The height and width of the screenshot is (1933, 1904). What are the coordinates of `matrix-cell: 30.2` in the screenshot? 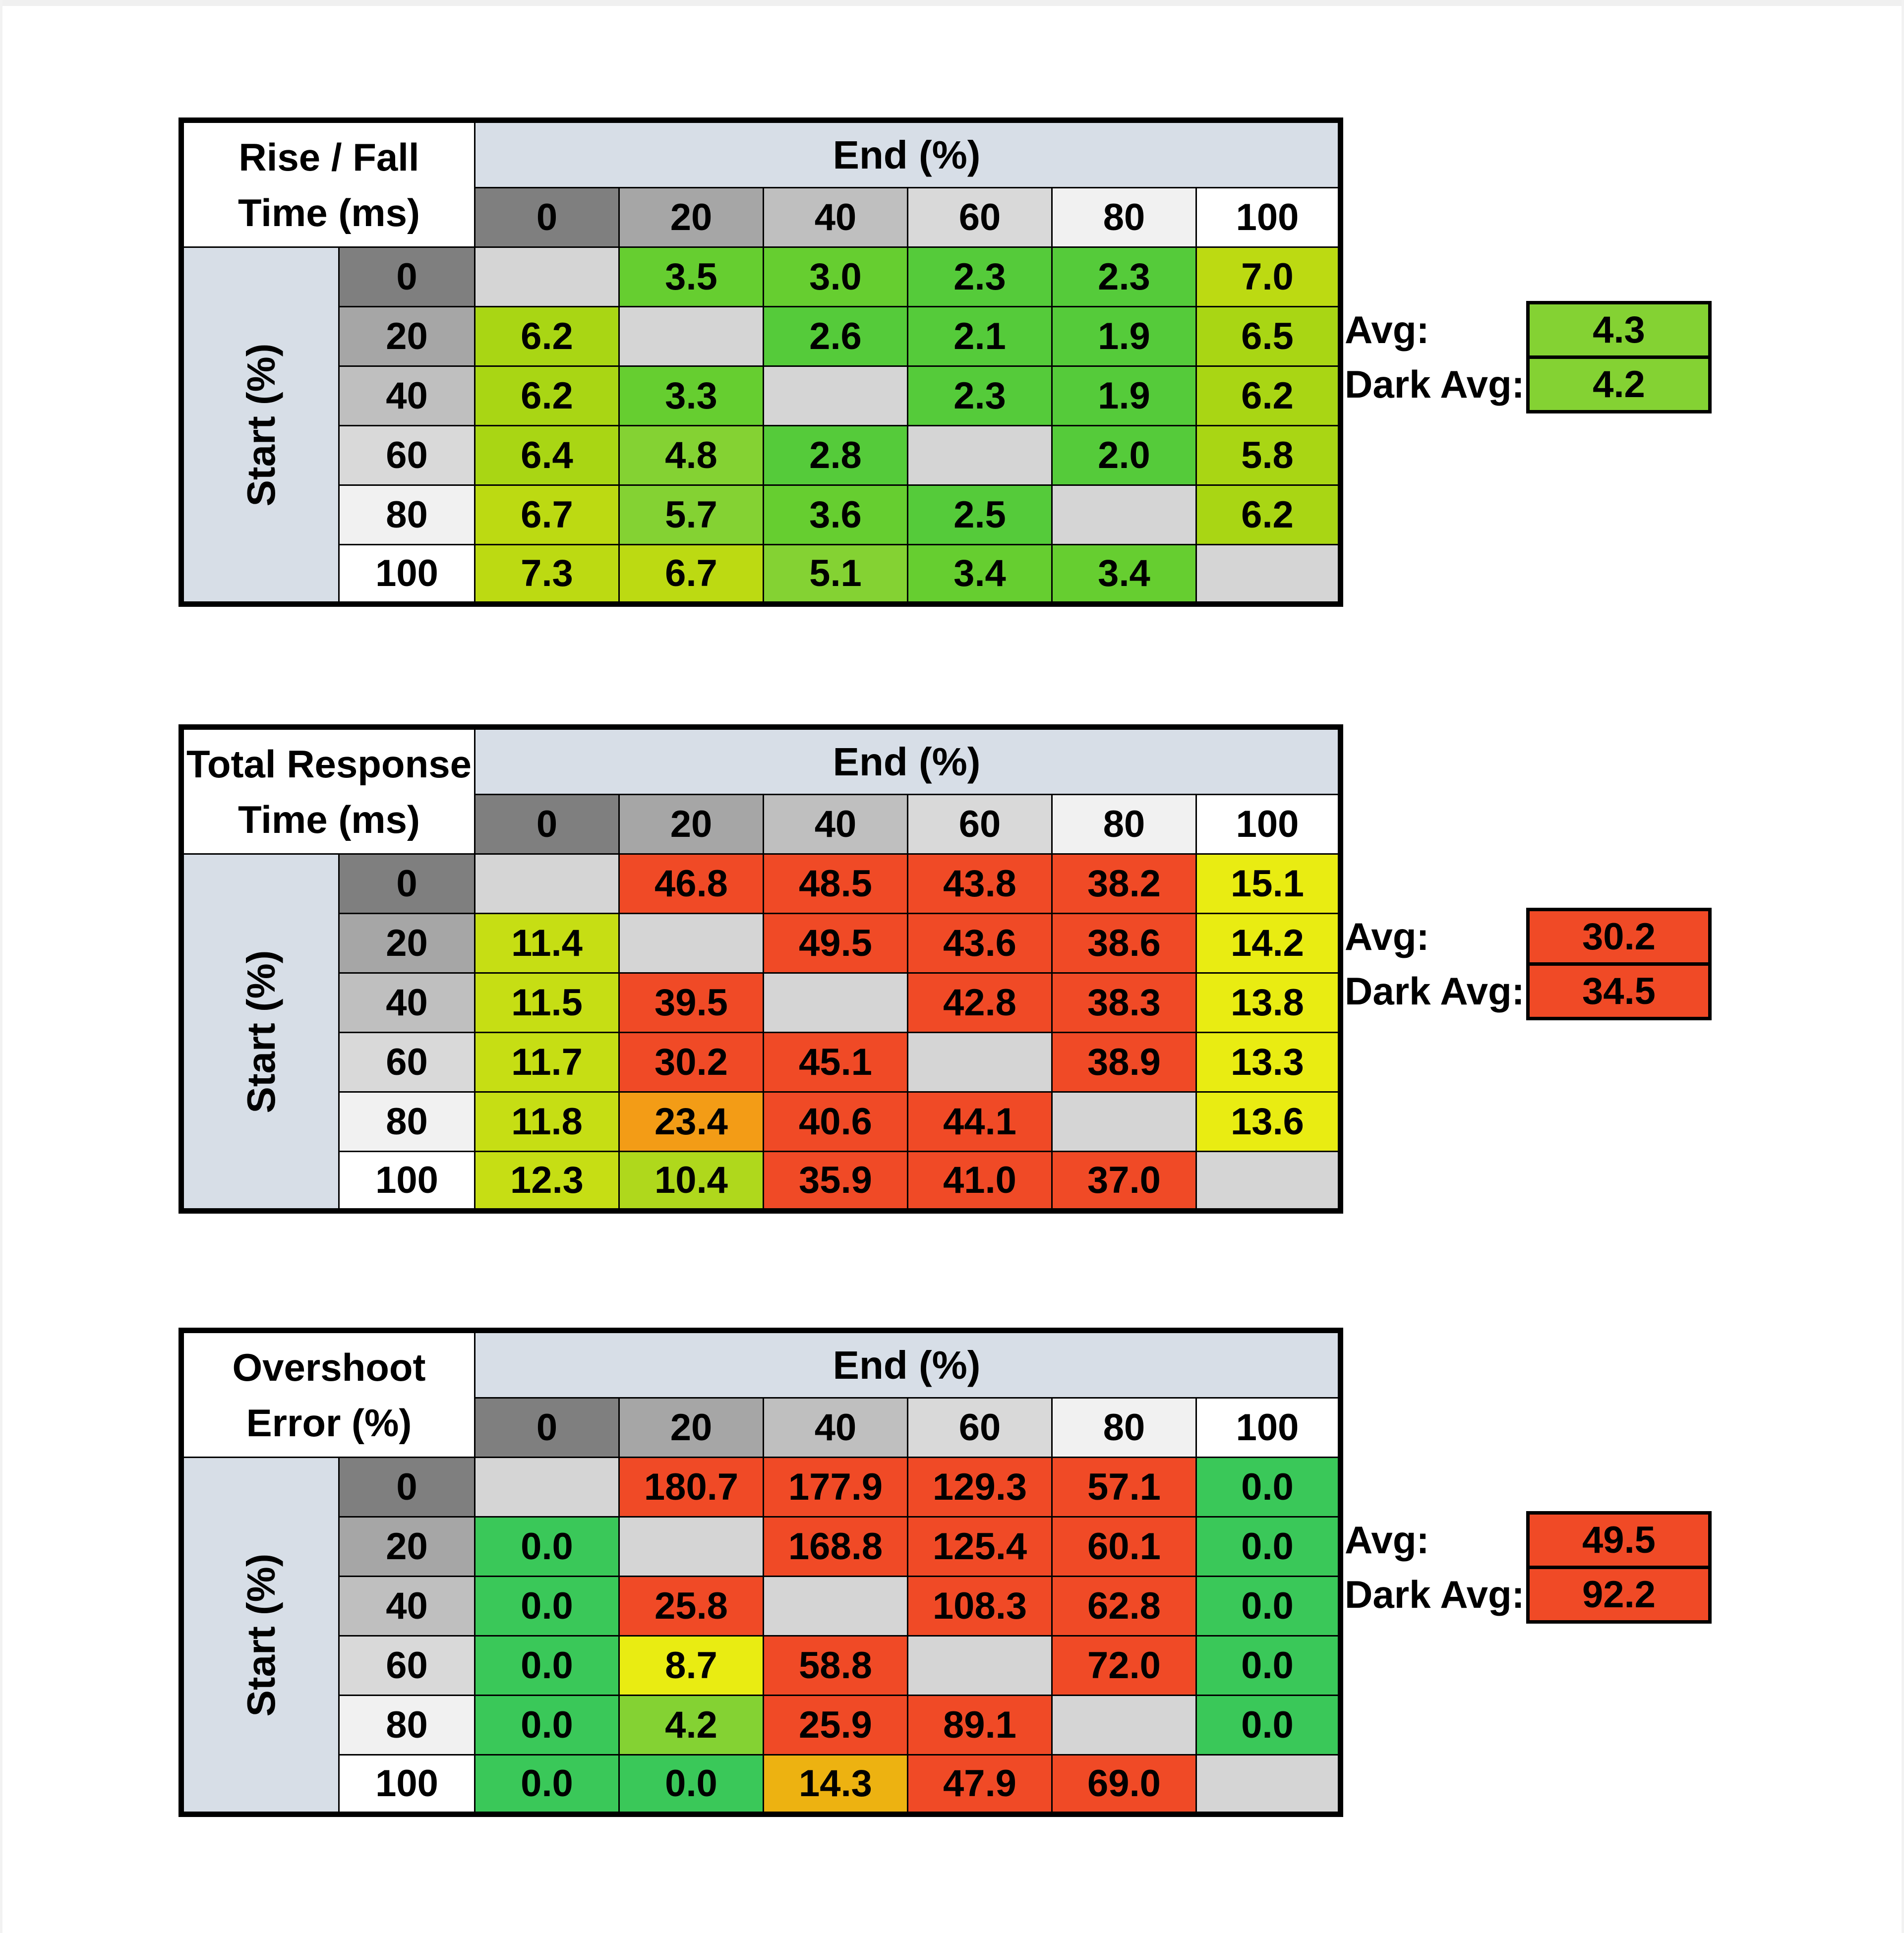 It's located at (691, 1062).